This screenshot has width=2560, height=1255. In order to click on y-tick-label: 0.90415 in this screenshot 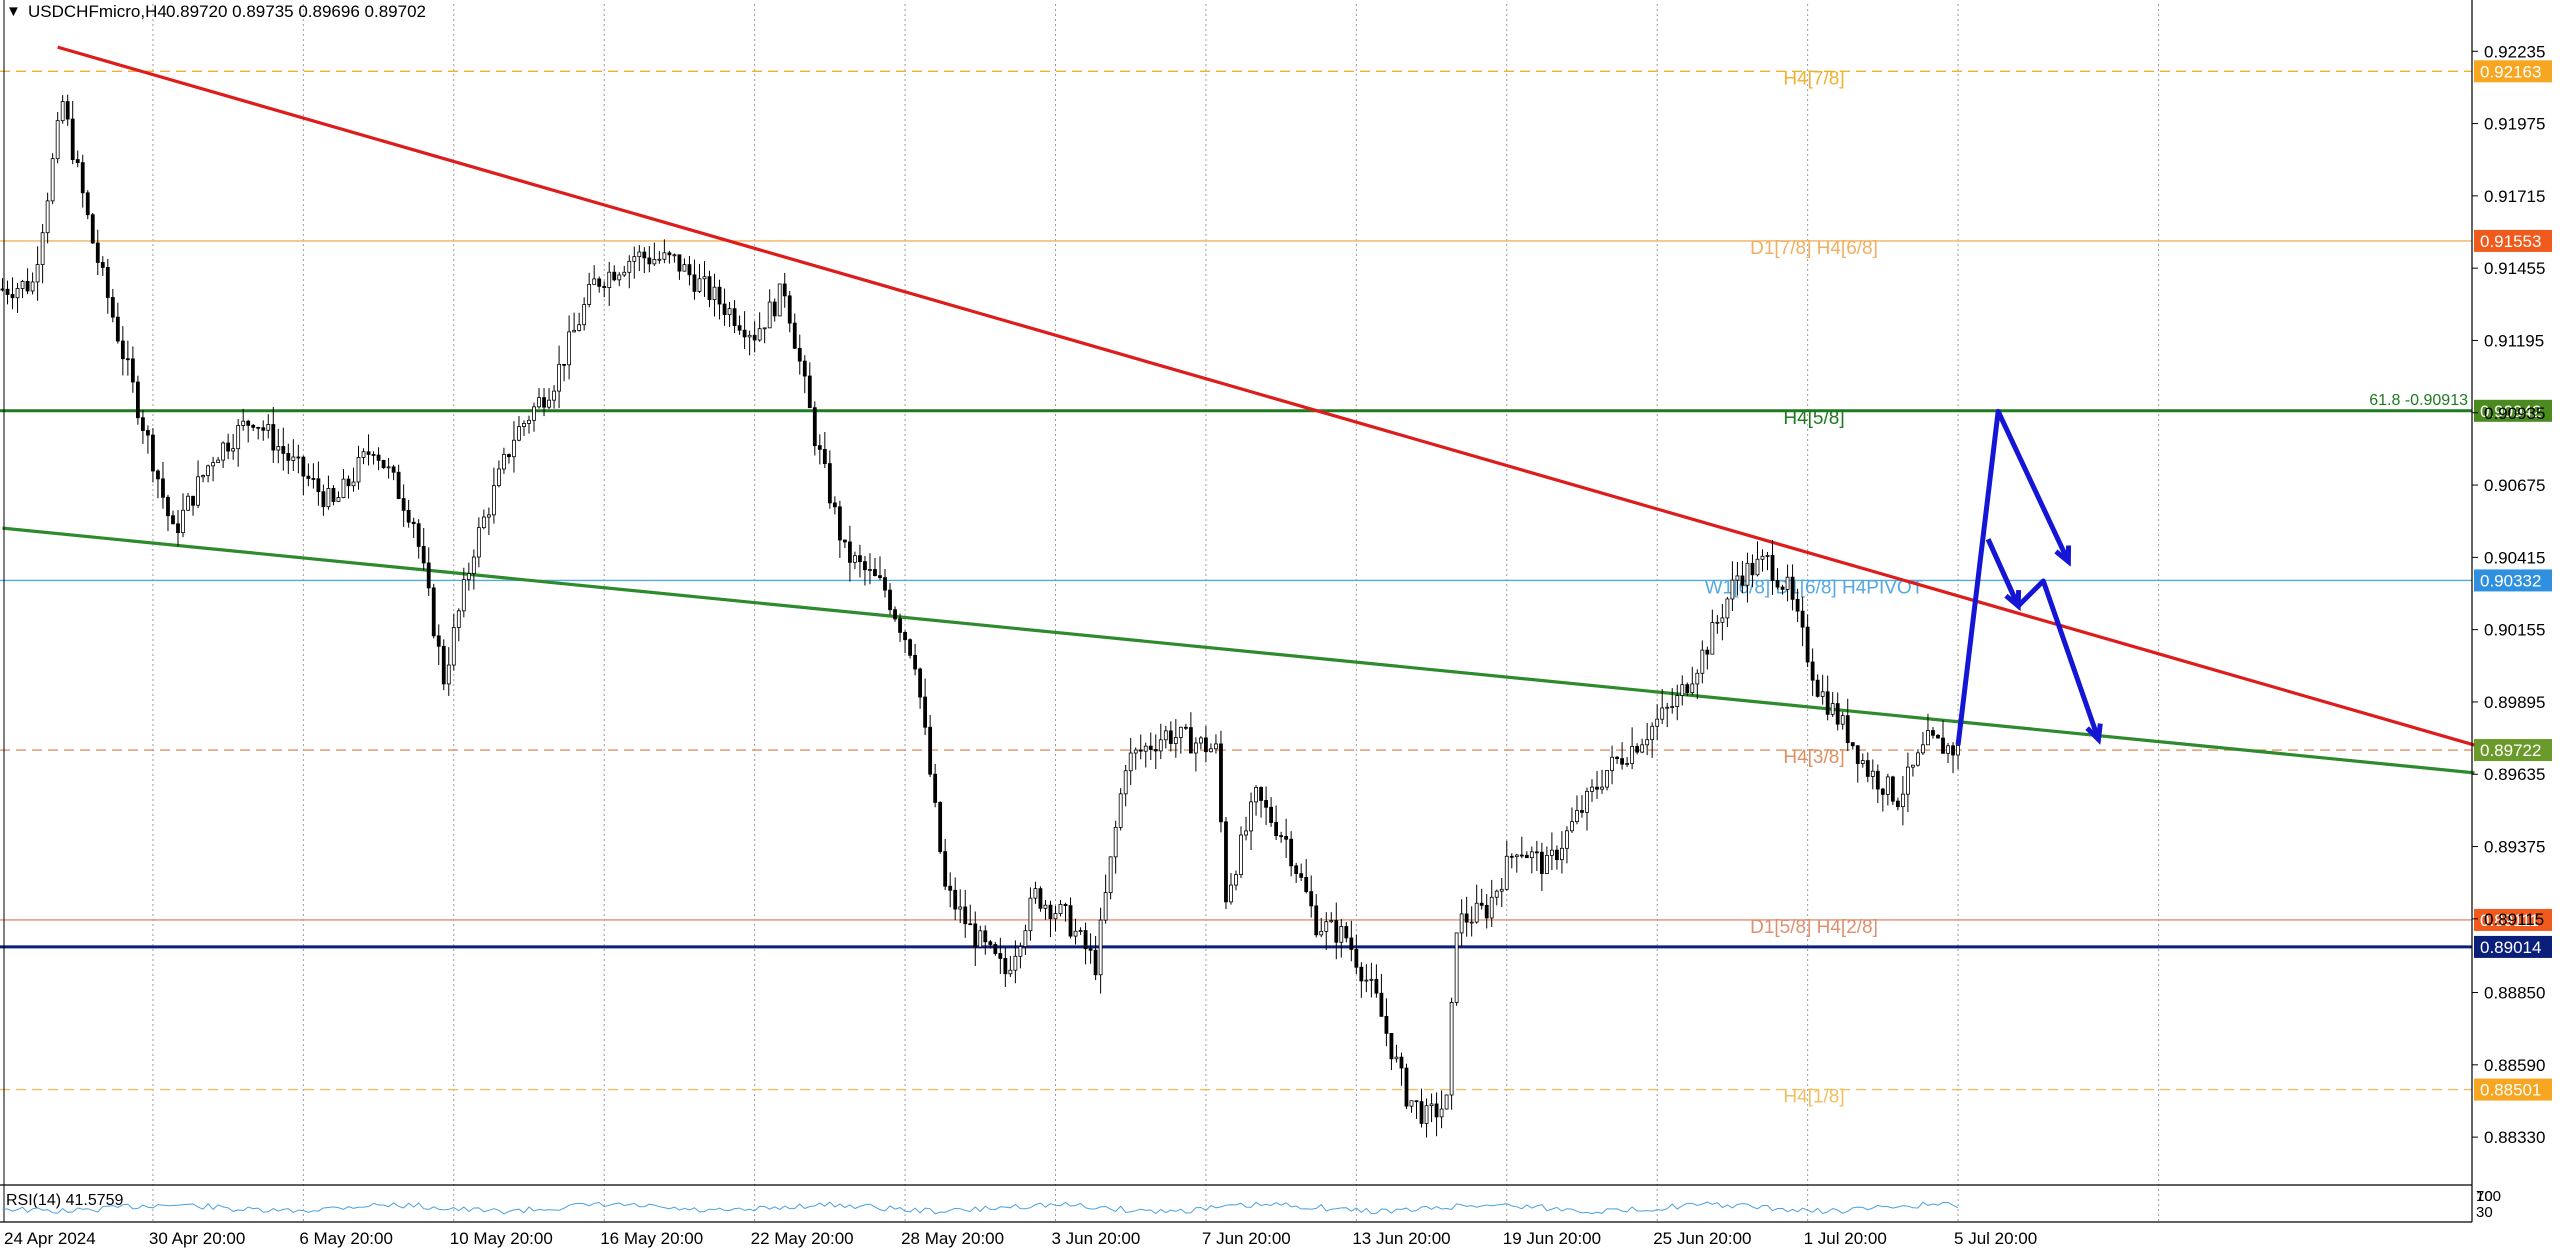, I will do `click(2514, 557)`.